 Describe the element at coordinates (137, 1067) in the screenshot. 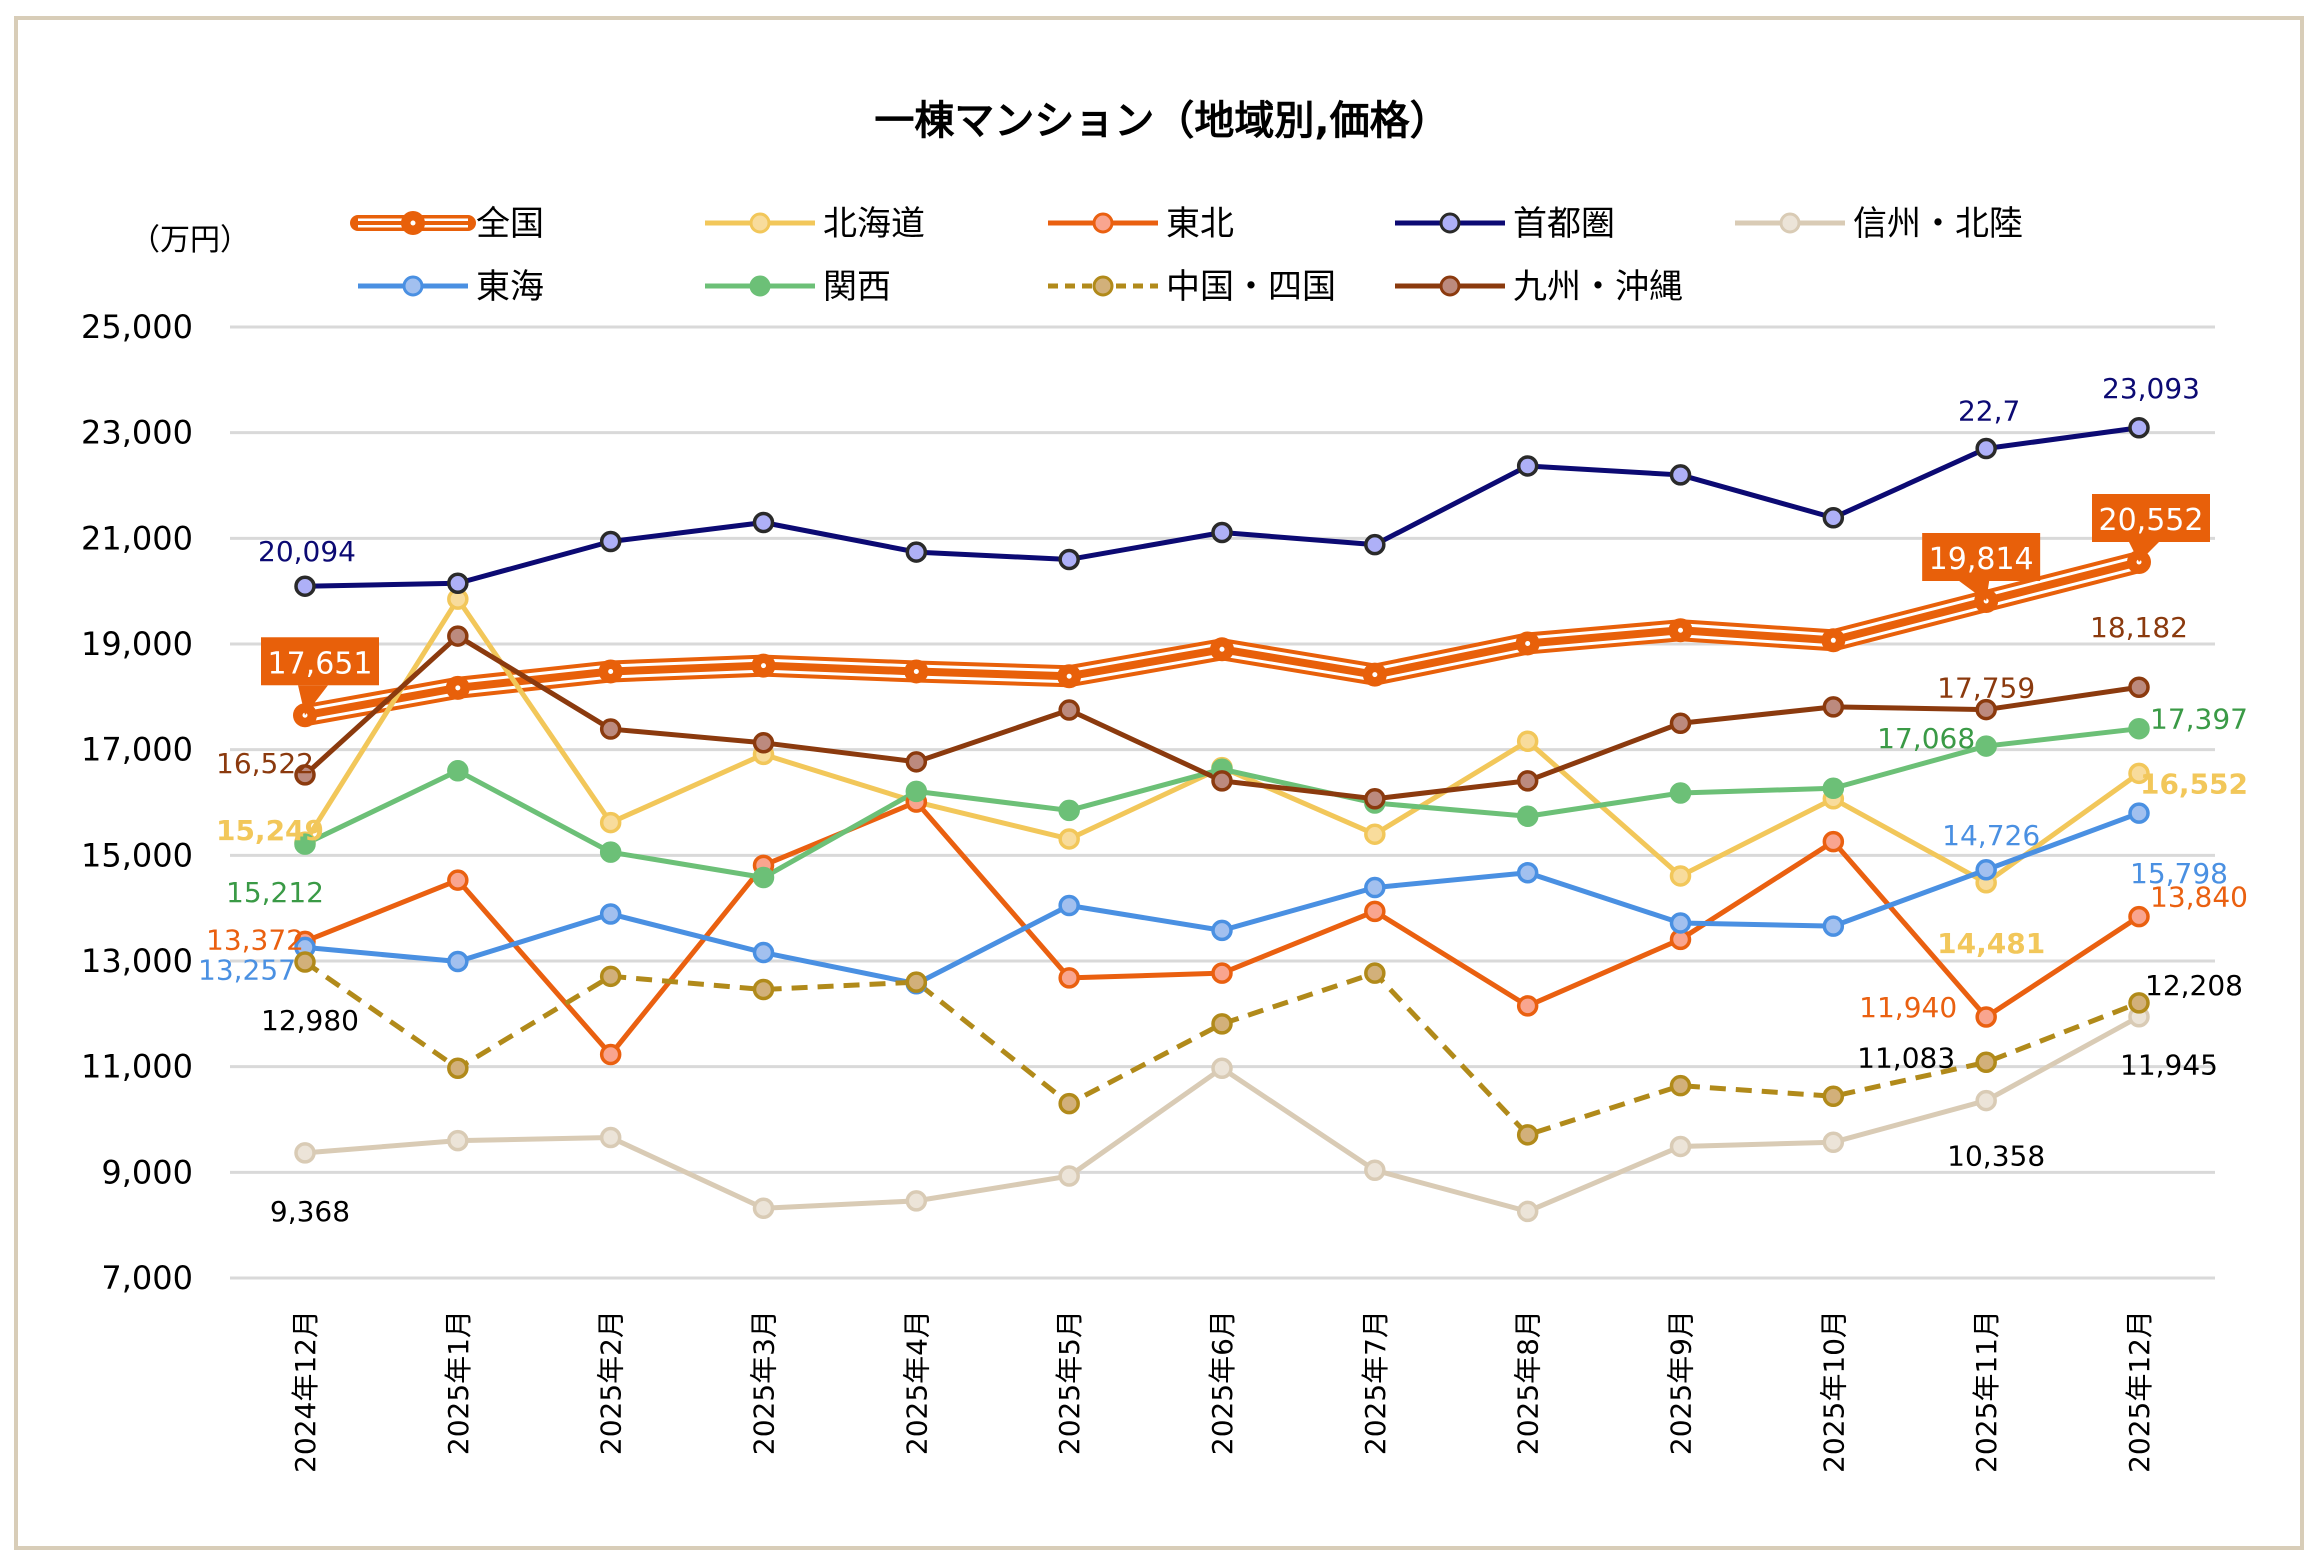

I see `y-tick-label: 11,000` at that location.